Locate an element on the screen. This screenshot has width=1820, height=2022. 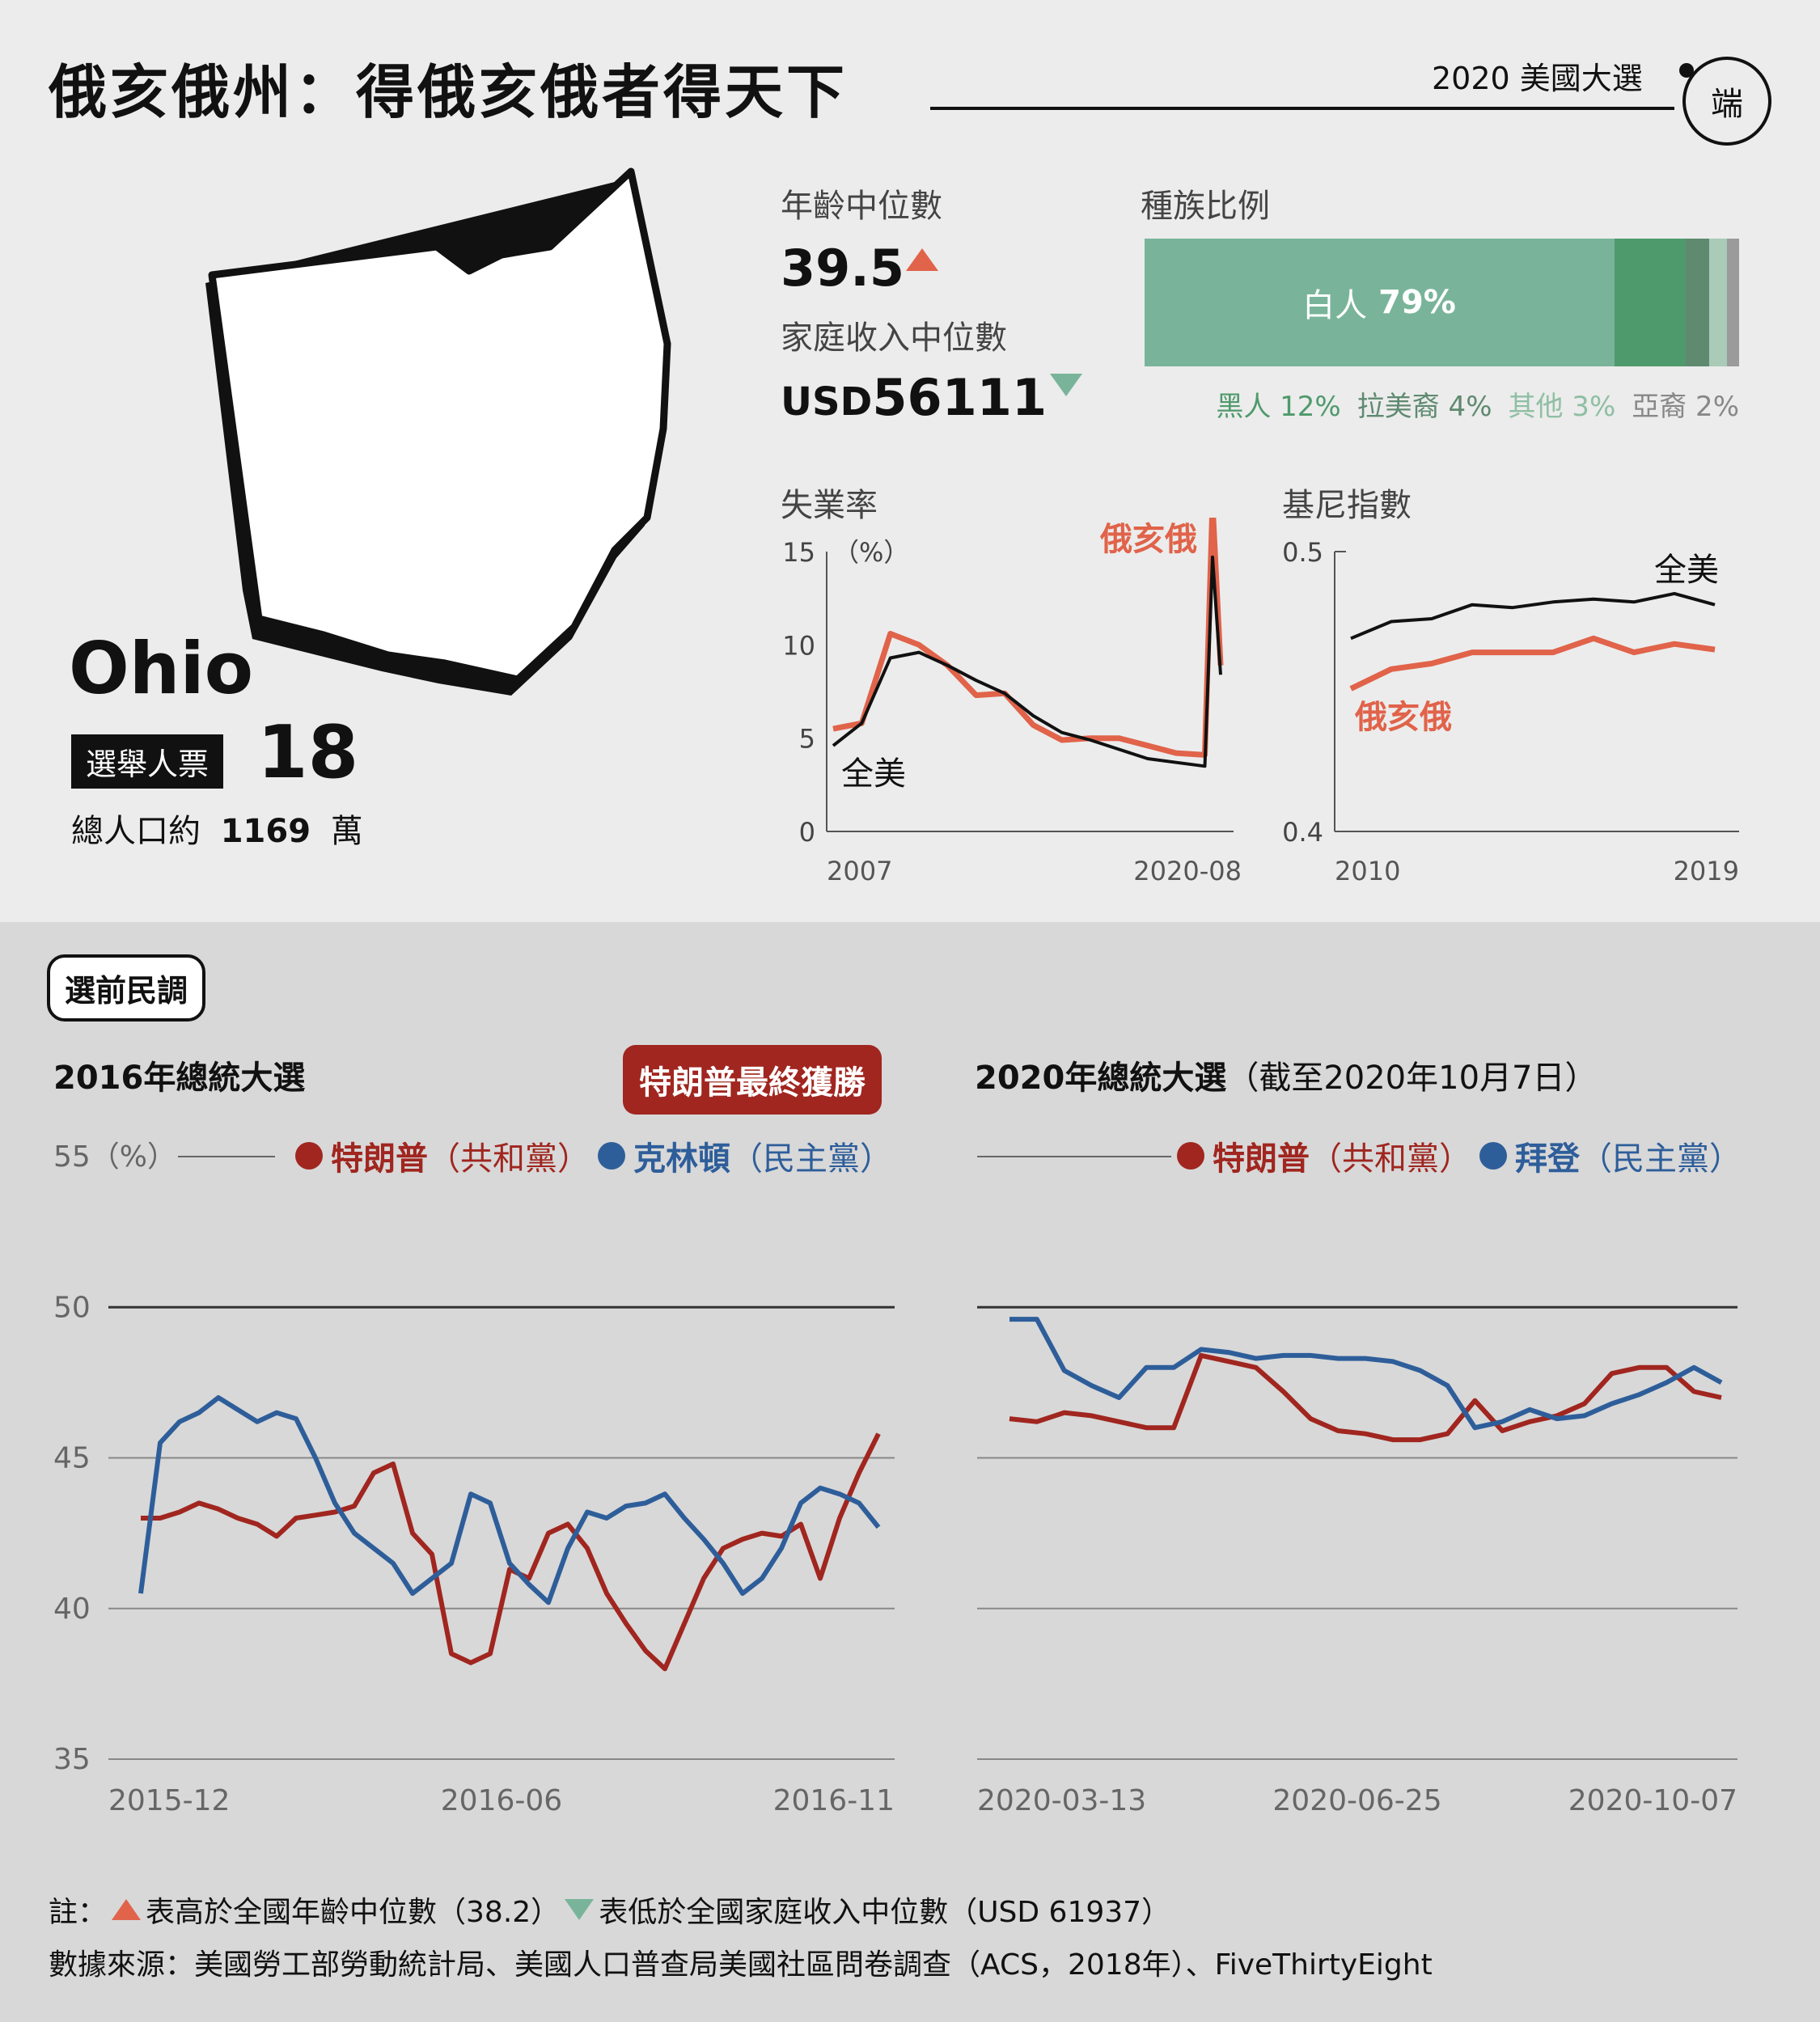
legend-trump-party-2016: （共和黨） is located at coordinates (509, 1159).